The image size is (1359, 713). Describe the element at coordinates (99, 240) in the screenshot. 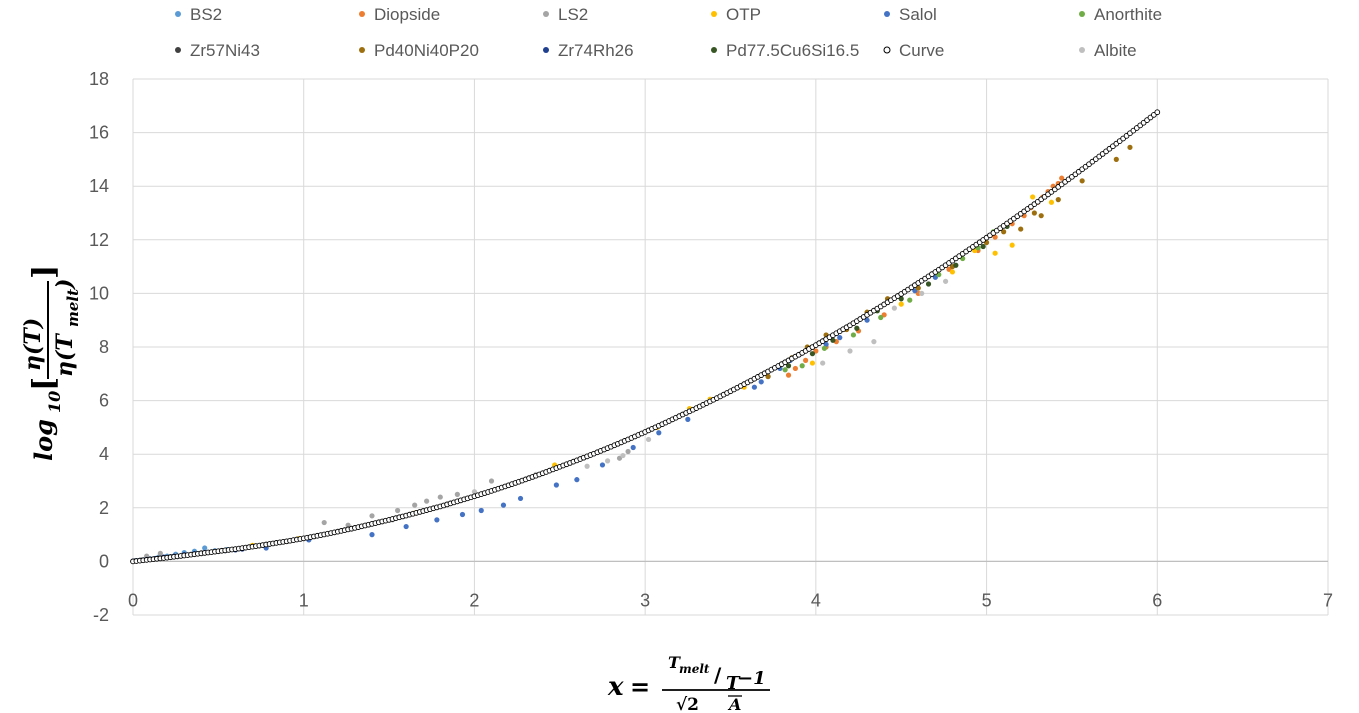

I see `y-tick-label: 12` at that location.